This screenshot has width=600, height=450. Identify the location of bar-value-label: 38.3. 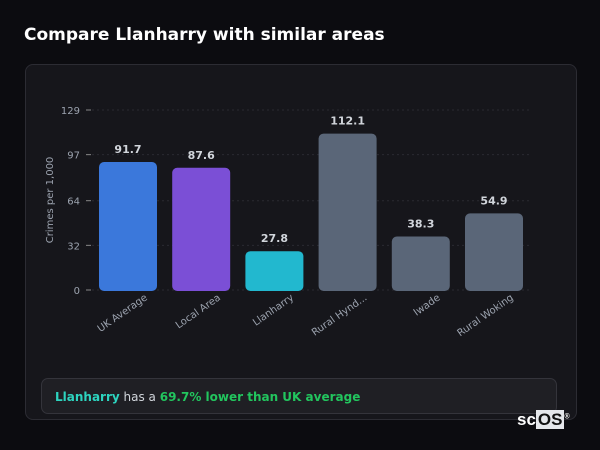
(420, 224).